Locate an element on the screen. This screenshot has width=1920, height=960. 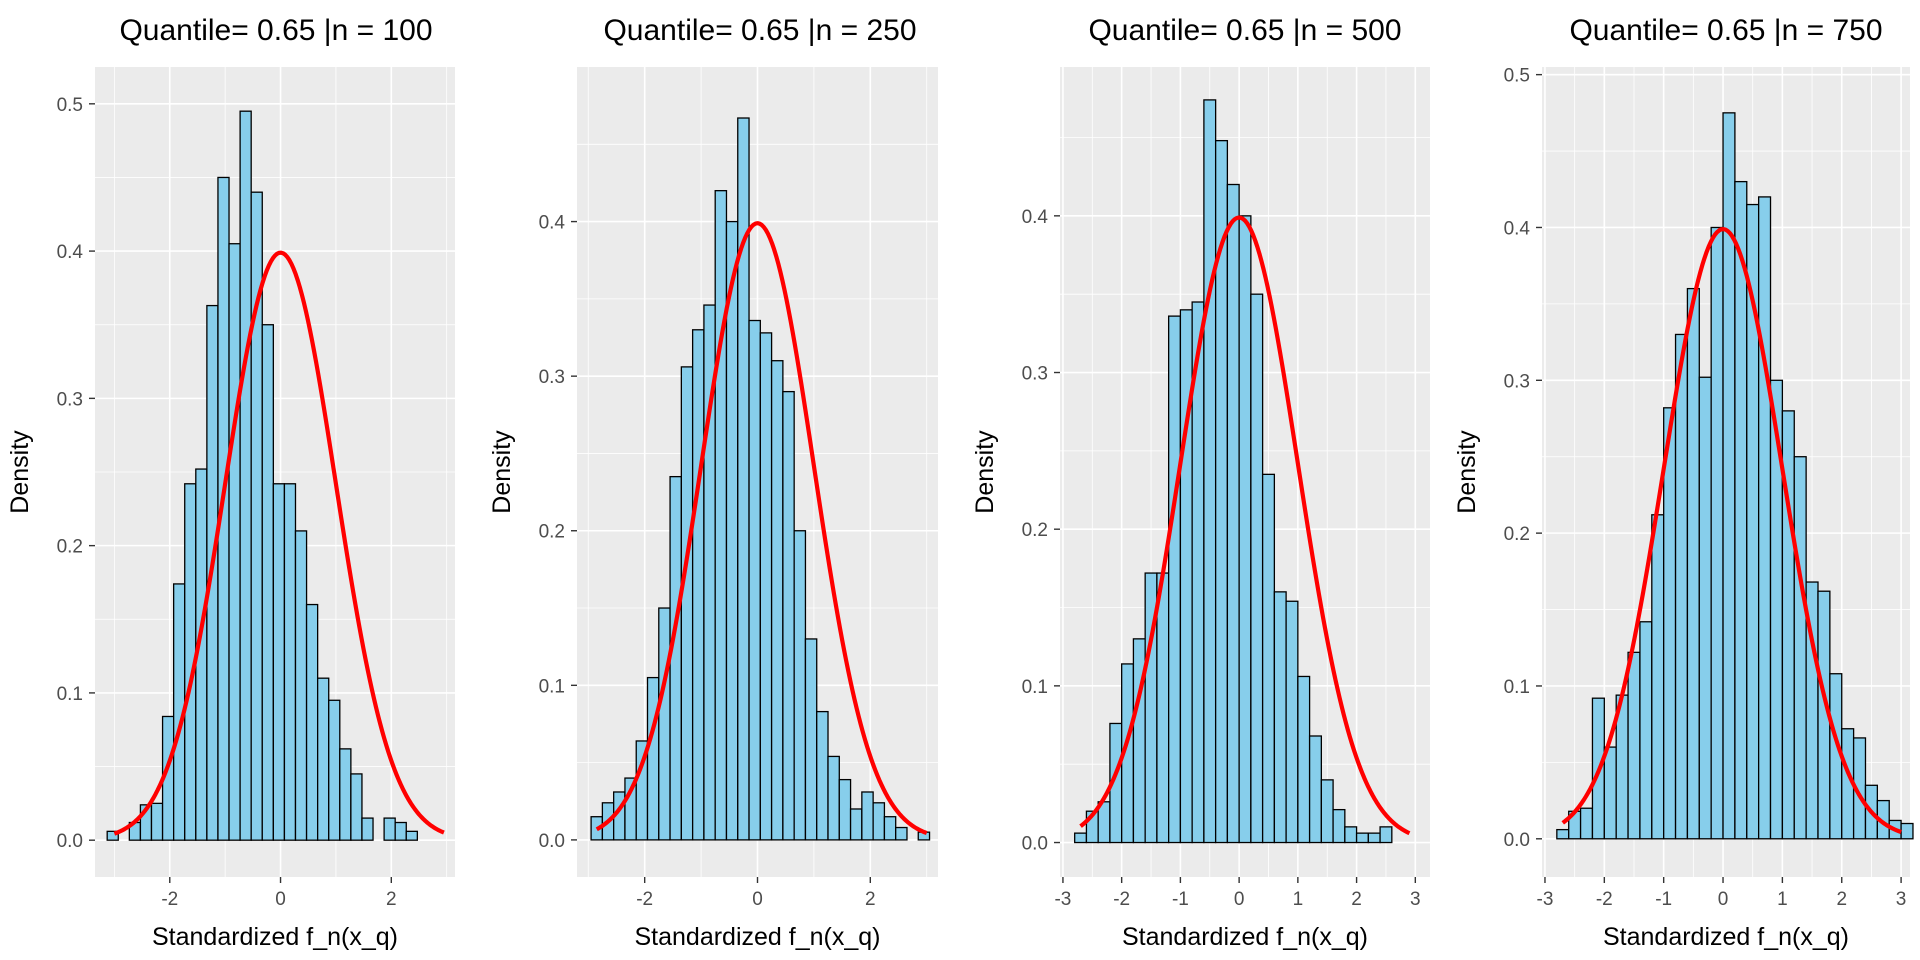
panel-title: Quantile= 0.65 |n = 250 is located at coordinates (759, 30).